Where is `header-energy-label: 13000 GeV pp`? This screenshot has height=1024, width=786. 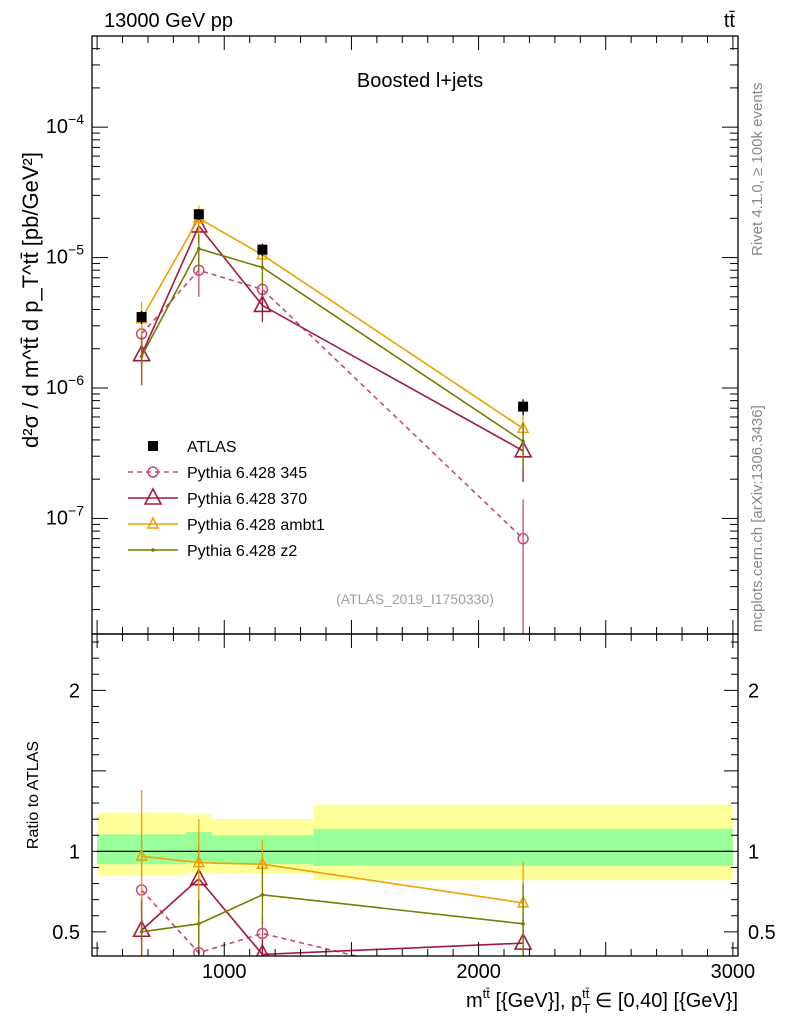 header-energy-label: 13000 GeV pp is located at coordinates (168, 21).